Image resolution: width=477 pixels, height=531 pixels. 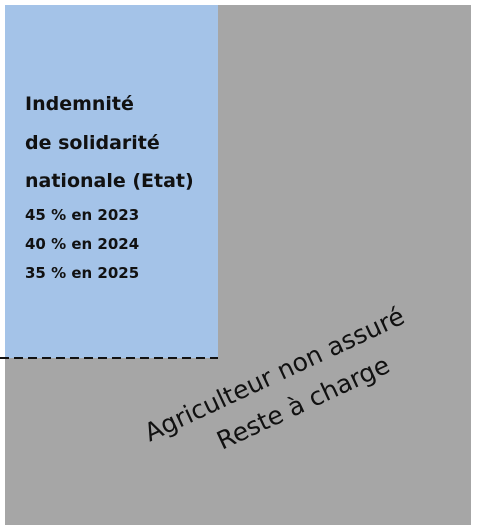 What do you see at coordinates (92, 143) in the screenshot?
I see `state-line: de solidarité` at bounding box center [92, 143].